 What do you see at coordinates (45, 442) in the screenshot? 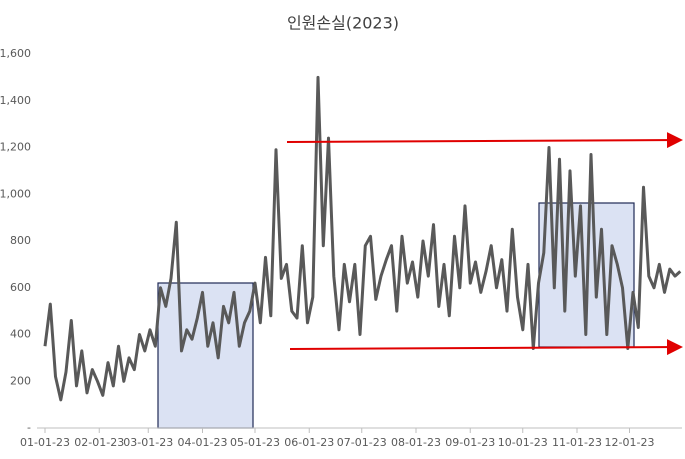
I see `x-tick-label: 01-01-23` at bounding box center [45, 442].